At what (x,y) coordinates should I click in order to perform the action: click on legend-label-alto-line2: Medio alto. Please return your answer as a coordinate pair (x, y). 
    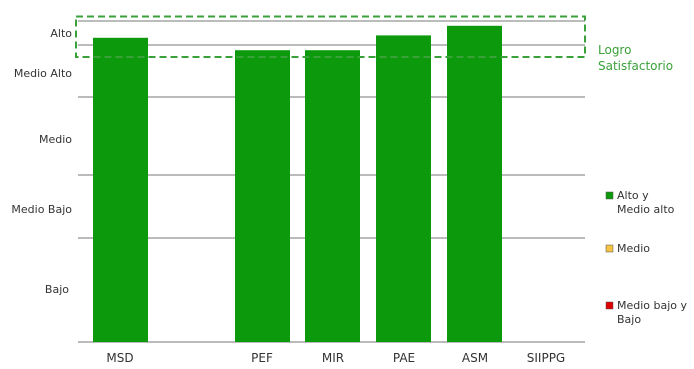
    Looking at the image, I should click on (646, 209).